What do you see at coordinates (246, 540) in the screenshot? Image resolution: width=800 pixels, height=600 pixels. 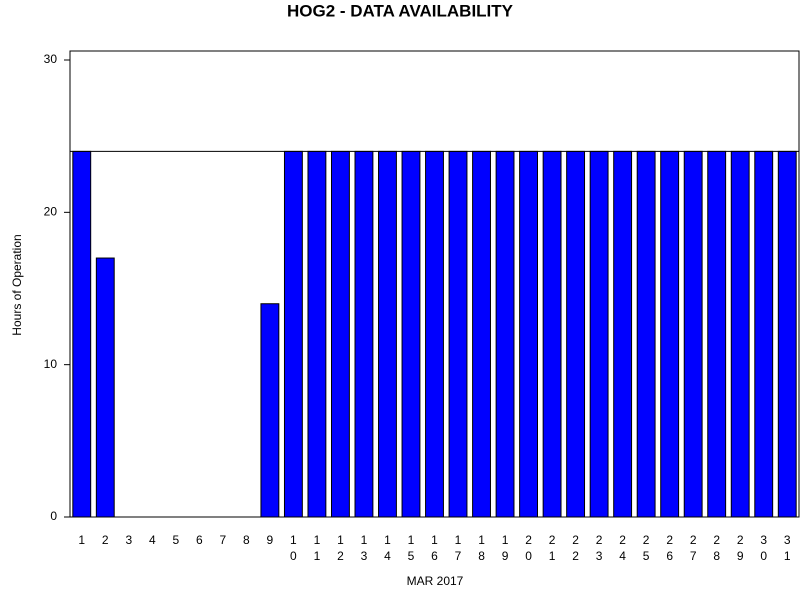 I see `x-tick-label: 8` at bounding box center [246, 540].